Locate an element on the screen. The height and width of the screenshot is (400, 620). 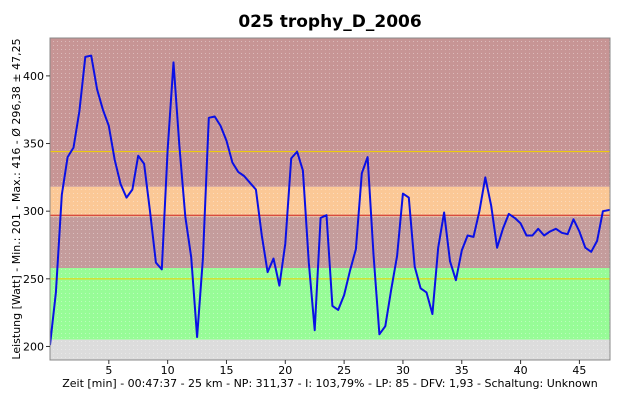
y-tick-label-300: 300 is located at coordinates (33, 211).